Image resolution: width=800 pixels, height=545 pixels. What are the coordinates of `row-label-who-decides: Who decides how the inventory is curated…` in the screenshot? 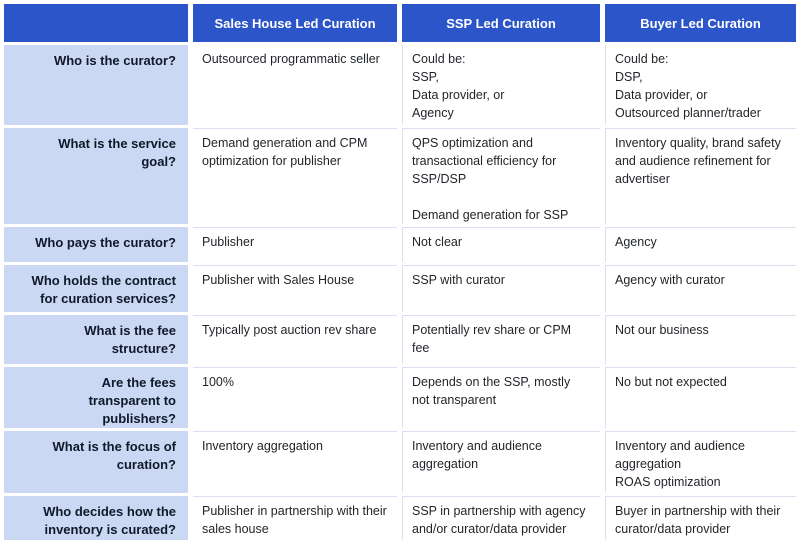 It's located at (96, 518).